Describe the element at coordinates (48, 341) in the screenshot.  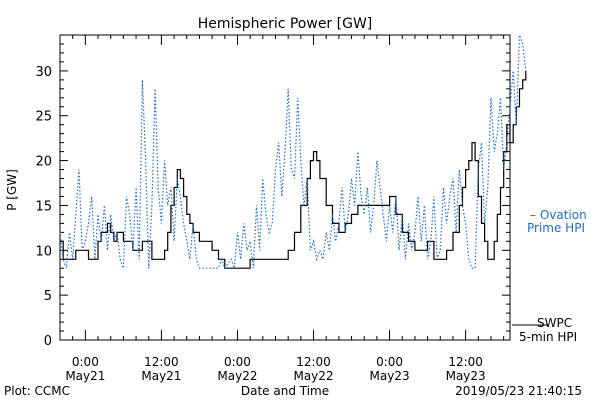
I see `y-tick-label: 0` at that location.